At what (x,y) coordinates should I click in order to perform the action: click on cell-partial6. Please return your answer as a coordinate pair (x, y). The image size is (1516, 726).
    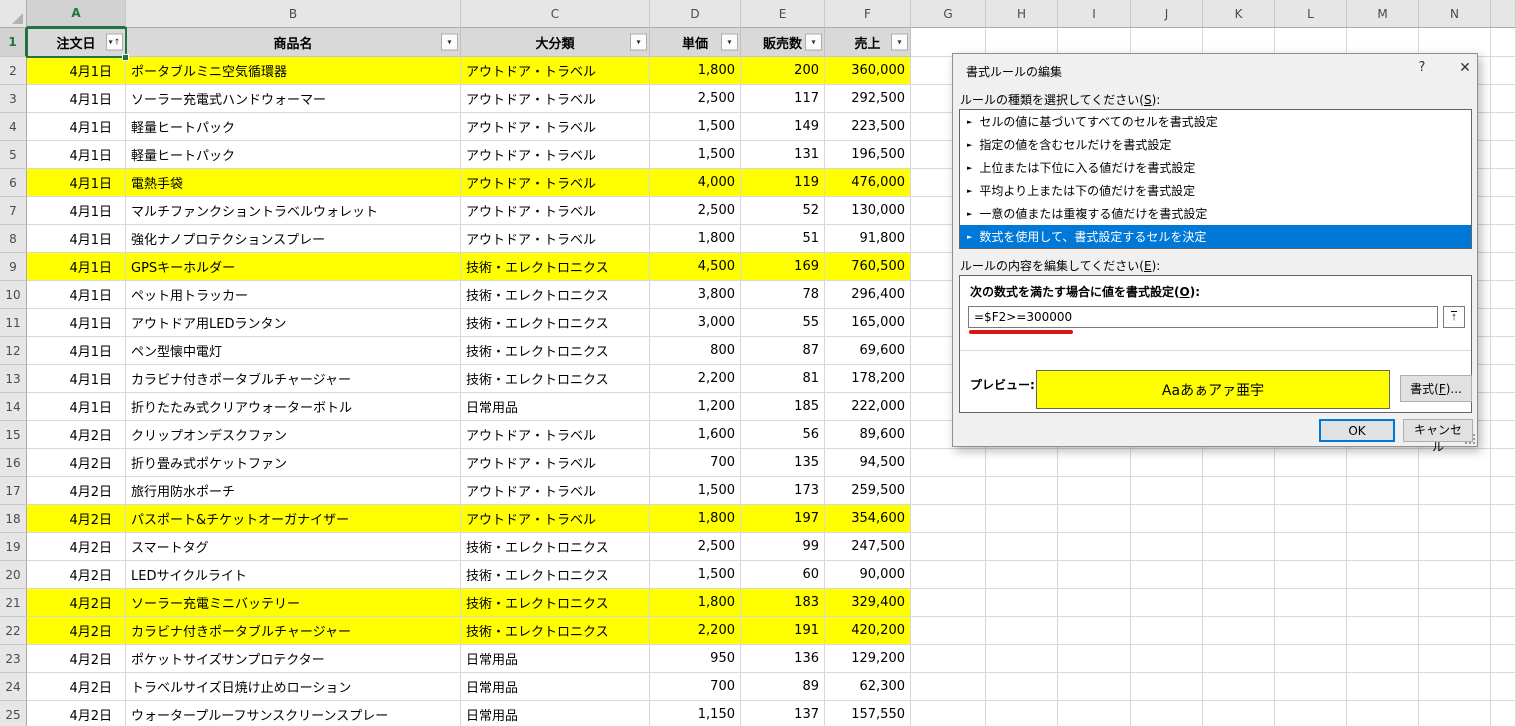
    Looking at the image, I should click on (1503, 183).